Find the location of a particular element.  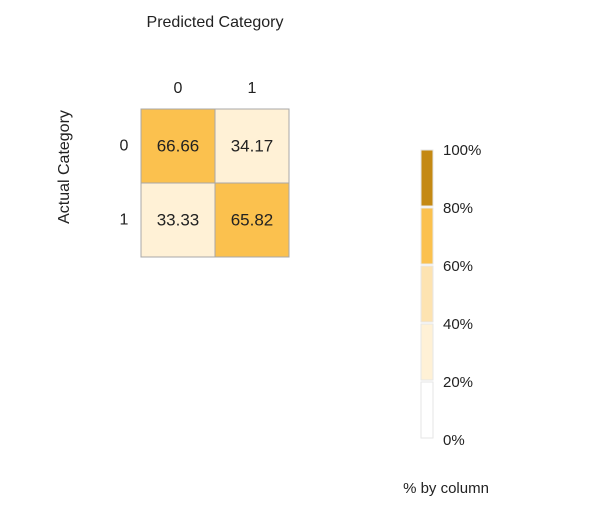

cell-value-label: 34.17 is located at coordinates (252, 146).